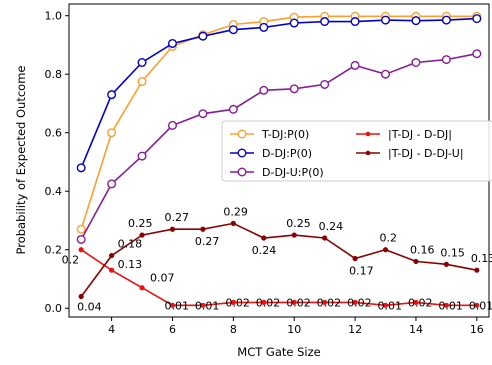 Image resolution: width=492 pixels, height=365 pixels. I want to click on y-tick-label: 0.4, so click(54, 191).